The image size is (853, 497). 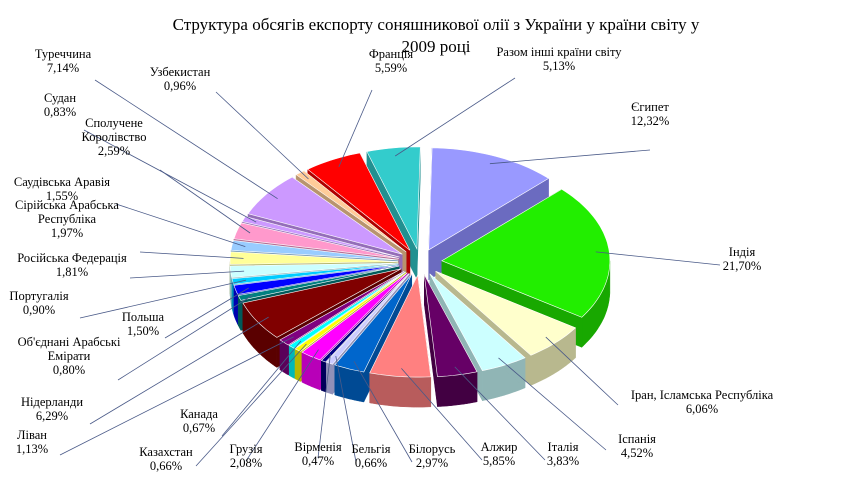 I want to click on slice-label-0: Єгипет 12,32%, so click(x=650, y=114).